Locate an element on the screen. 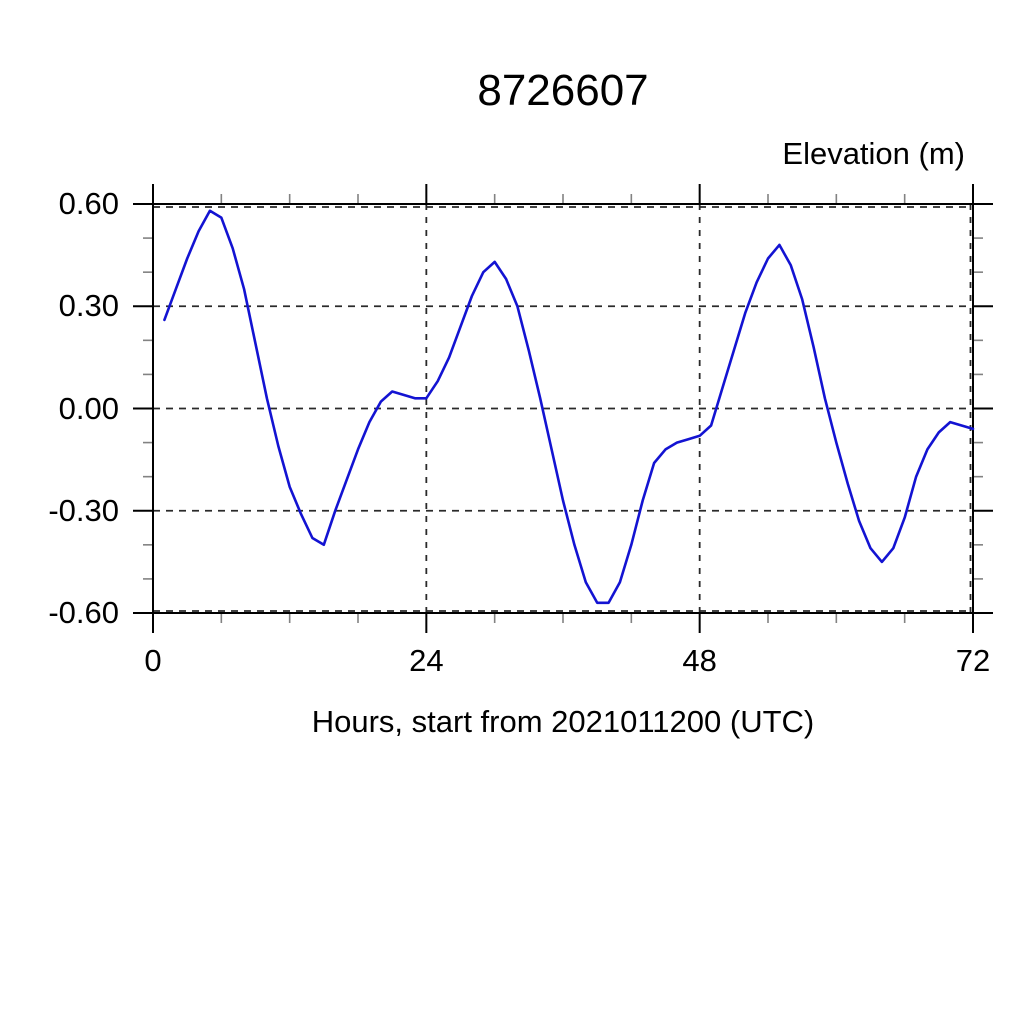 The height and width of the screenshot is (1024, 1024). chart-title: 8726607 is located at coordinates (563, 90).